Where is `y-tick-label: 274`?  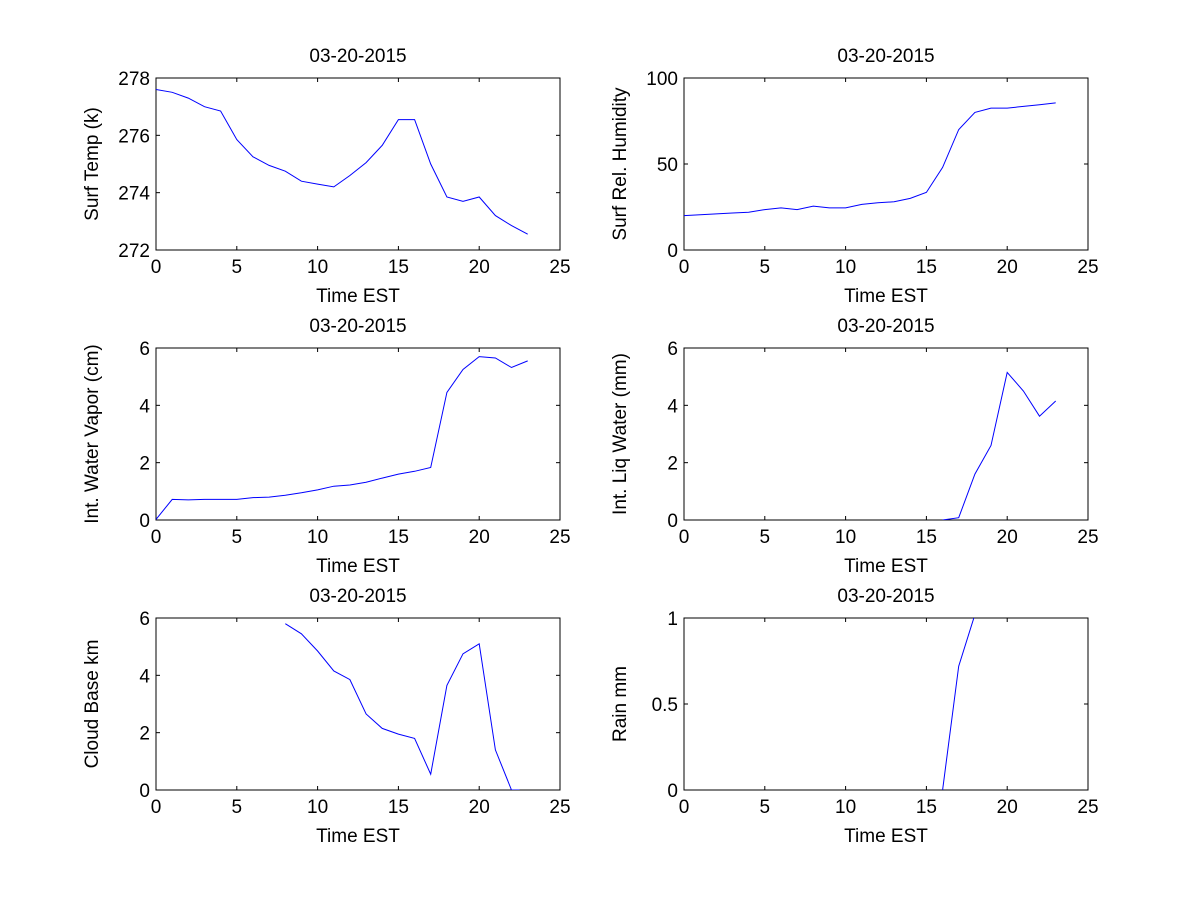 y-tick-label: 274 is located at coordinates (134, 194).